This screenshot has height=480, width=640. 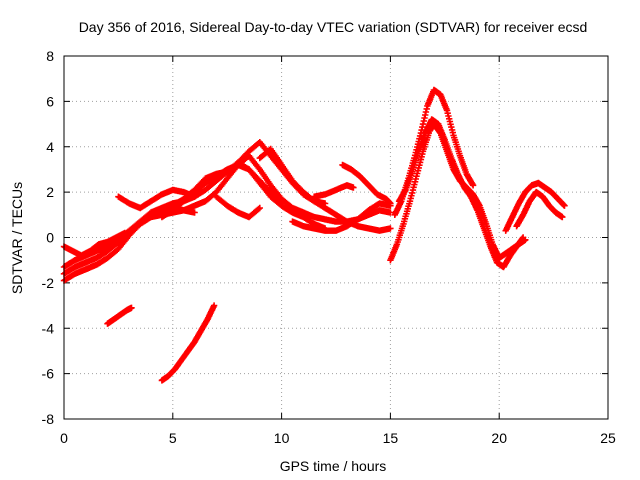 I want to click on x-tick-label: 5, so click(x=173, y=438).